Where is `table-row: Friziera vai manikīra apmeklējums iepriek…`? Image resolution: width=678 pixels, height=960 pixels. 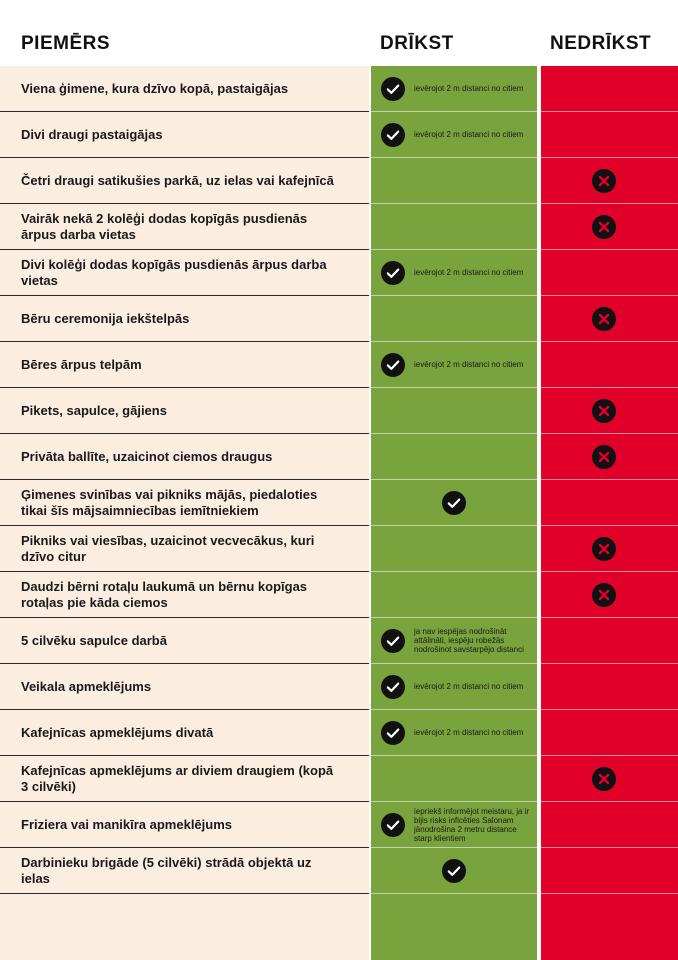 table-row: Friziera vai manikīra apmeklējums iepriek… is located at coordinates (339, 825).